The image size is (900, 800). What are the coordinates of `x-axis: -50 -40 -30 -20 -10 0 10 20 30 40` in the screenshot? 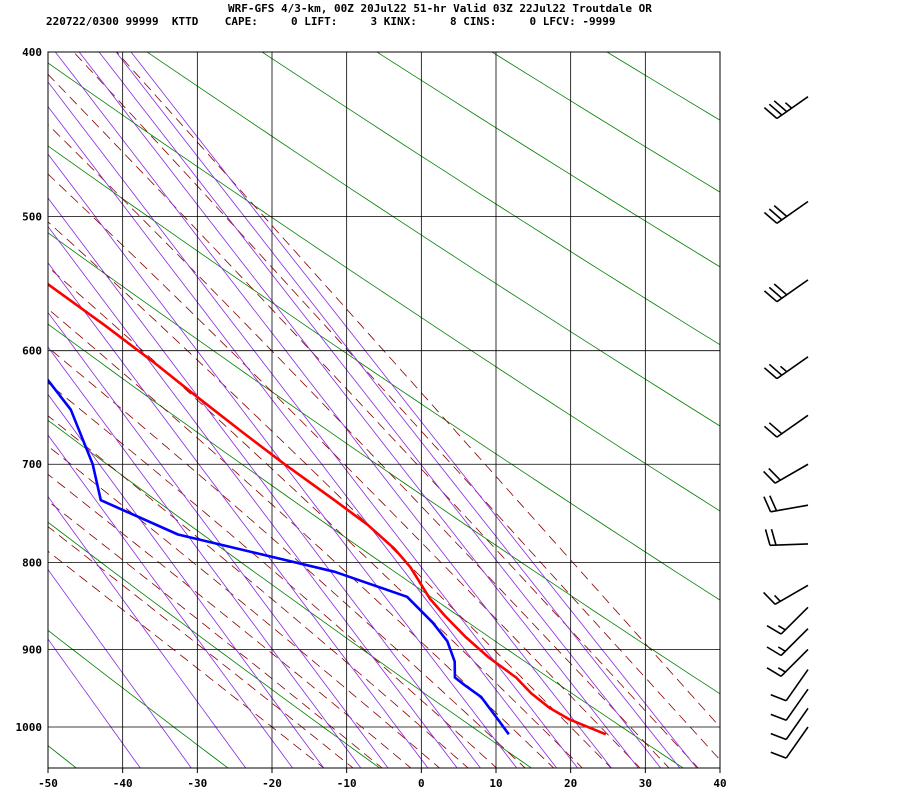 It's located at (382, 779).